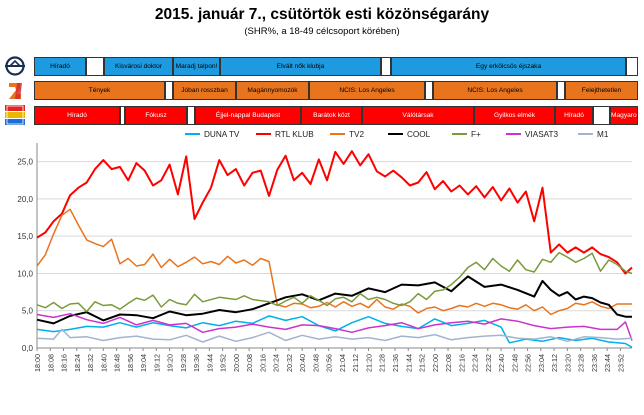 The height and width of the screenshot is (415, 644). What do you see at coordinates (607, 363) in the screenshot?
I see `x-tick-label: 23:44` at bounding box center [607, 363].